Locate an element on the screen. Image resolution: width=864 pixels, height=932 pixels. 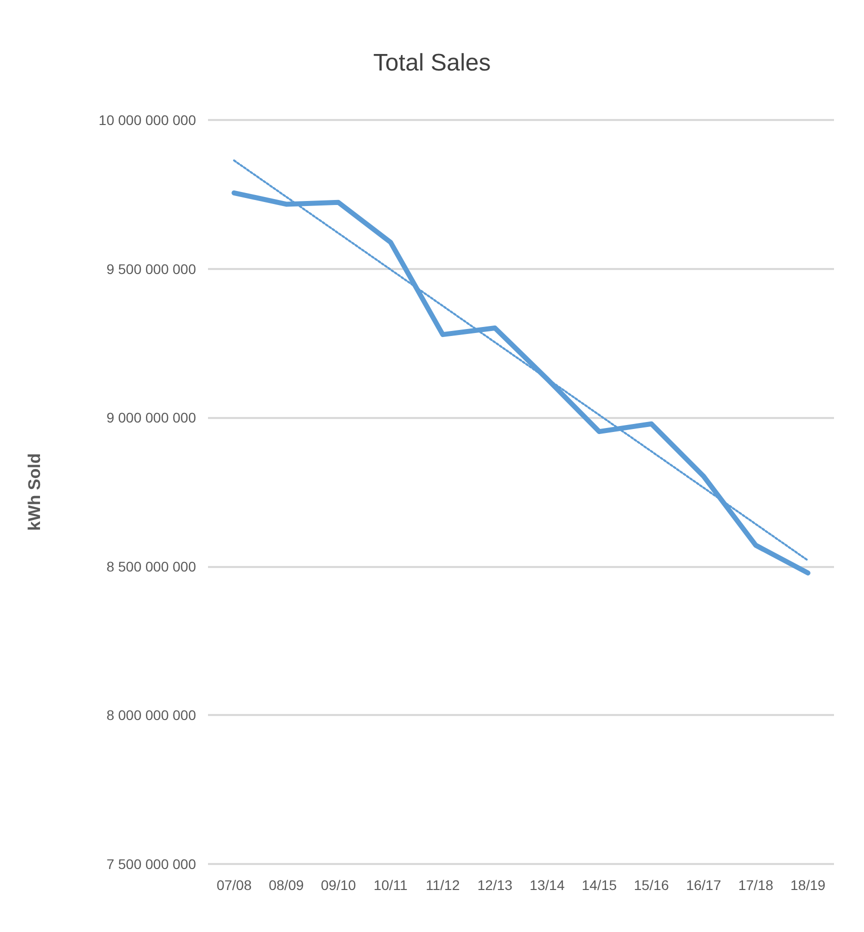
x-tick-label: 09/10 is located at coordinates (338, 885).